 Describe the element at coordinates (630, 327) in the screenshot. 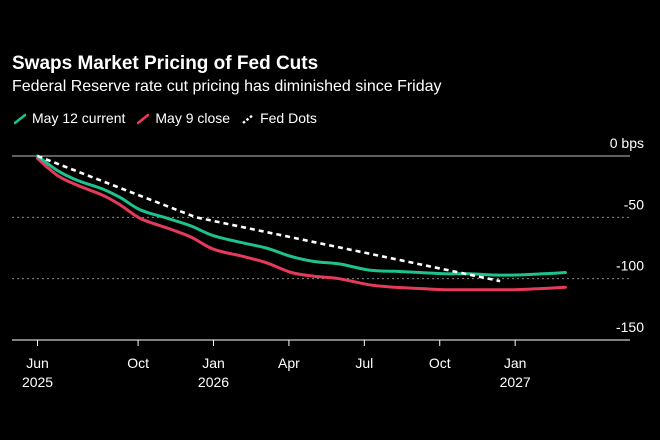

I see `y-tick-label: -150` at that location.